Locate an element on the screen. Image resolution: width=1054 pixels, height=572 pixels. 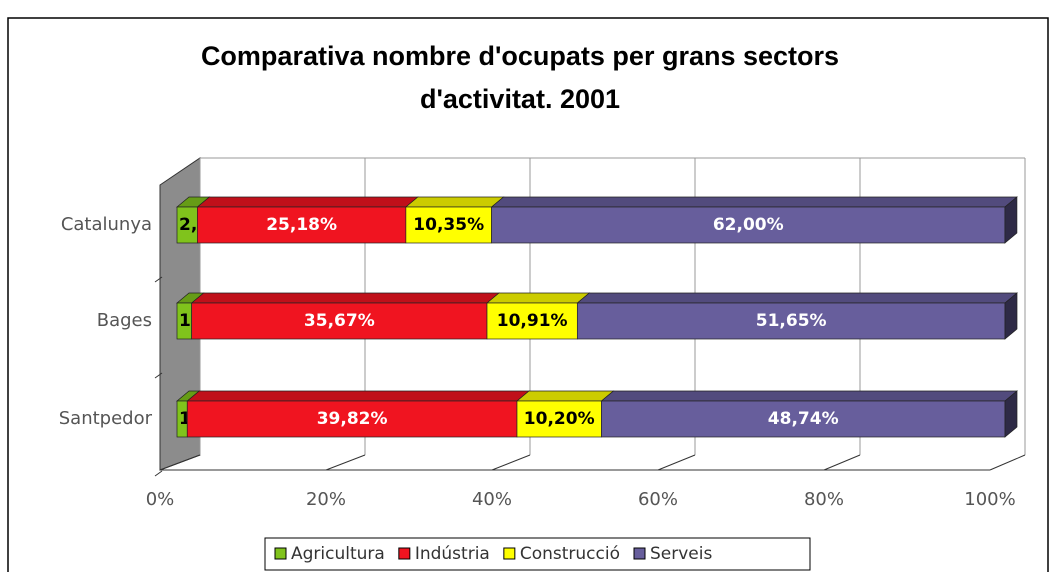
data-label: 62,00% is located at coordinates (748, 225).